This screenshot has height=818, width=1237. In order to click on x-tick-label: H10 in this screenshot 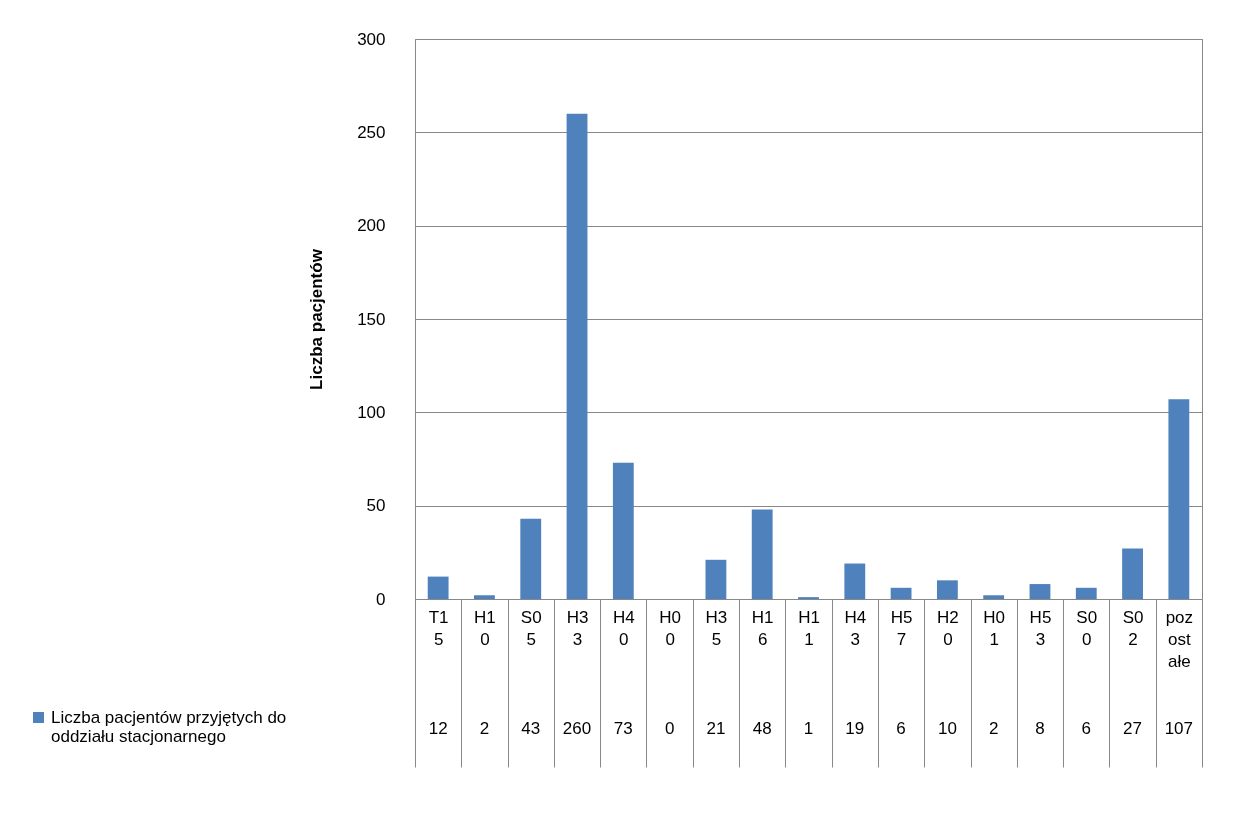, I will do `click(485, 628)`.